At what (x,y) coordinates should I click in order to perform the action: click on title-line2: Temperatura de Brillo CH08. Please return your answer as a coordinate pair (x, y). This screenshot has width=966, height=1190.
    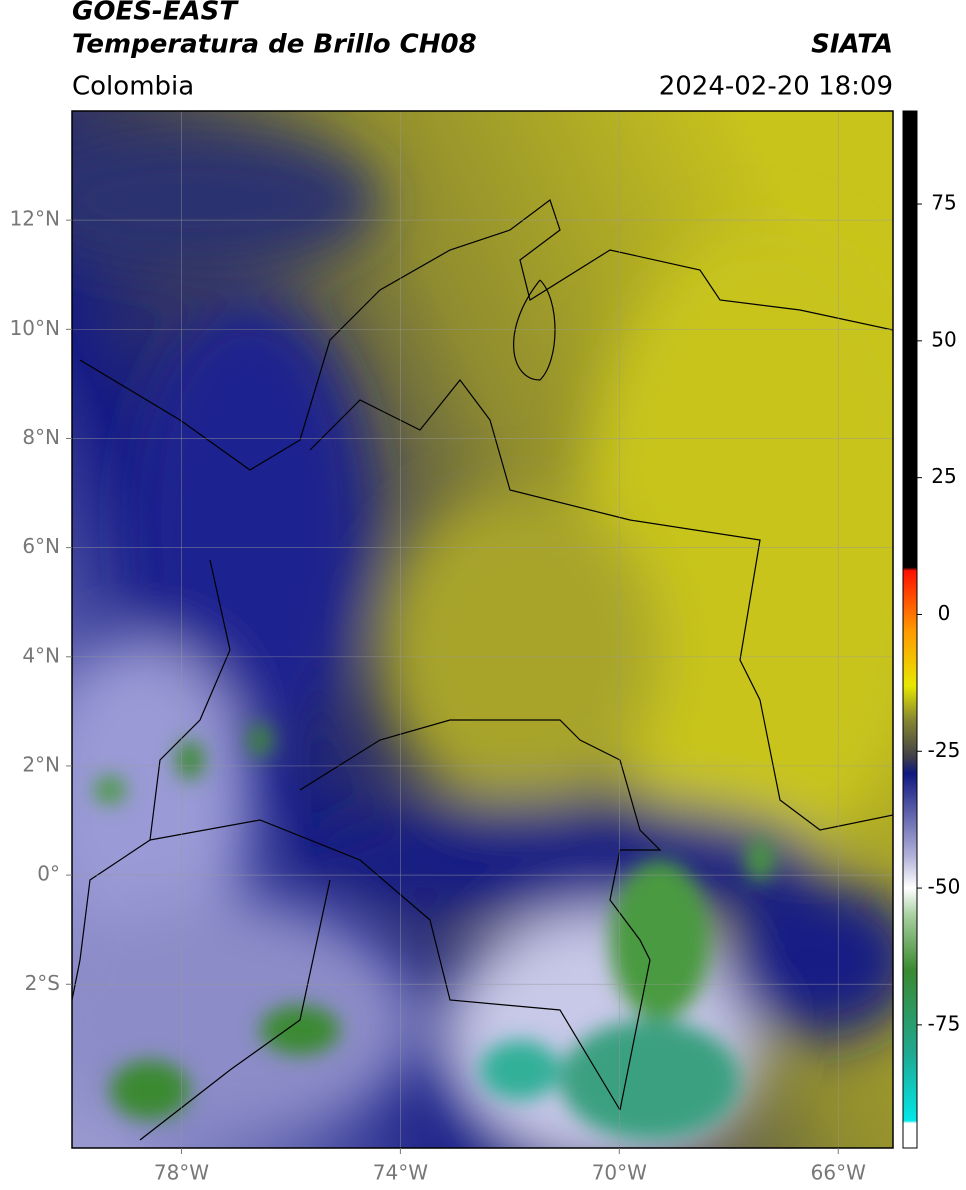
    Looking at the image, I should click on (274, 45).